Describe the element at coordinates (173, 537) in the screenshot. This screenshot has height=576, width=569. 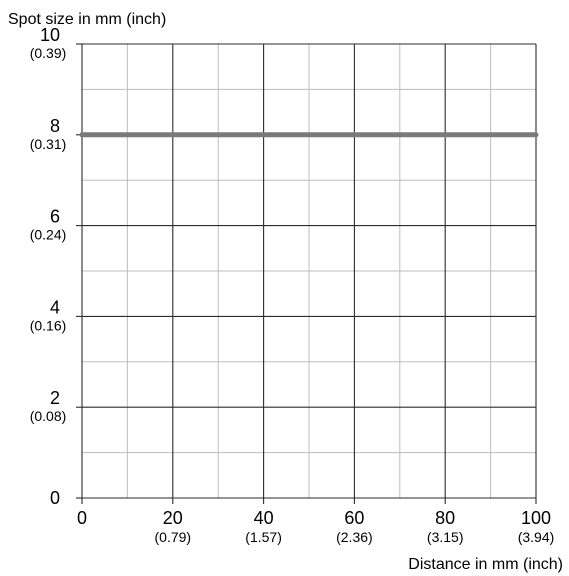
I see `x-tick-sublabel: (0.79)` at that location.